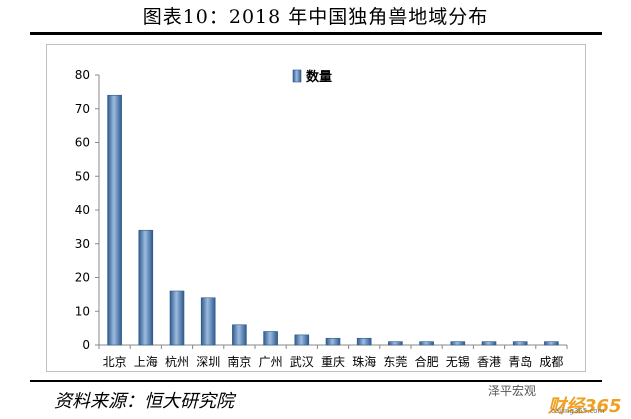 The image size is (631, 419). What do you see at coordinates (364, 341) in the screenshot?
I see `bar-珠海` at bounding box center [364, 341].